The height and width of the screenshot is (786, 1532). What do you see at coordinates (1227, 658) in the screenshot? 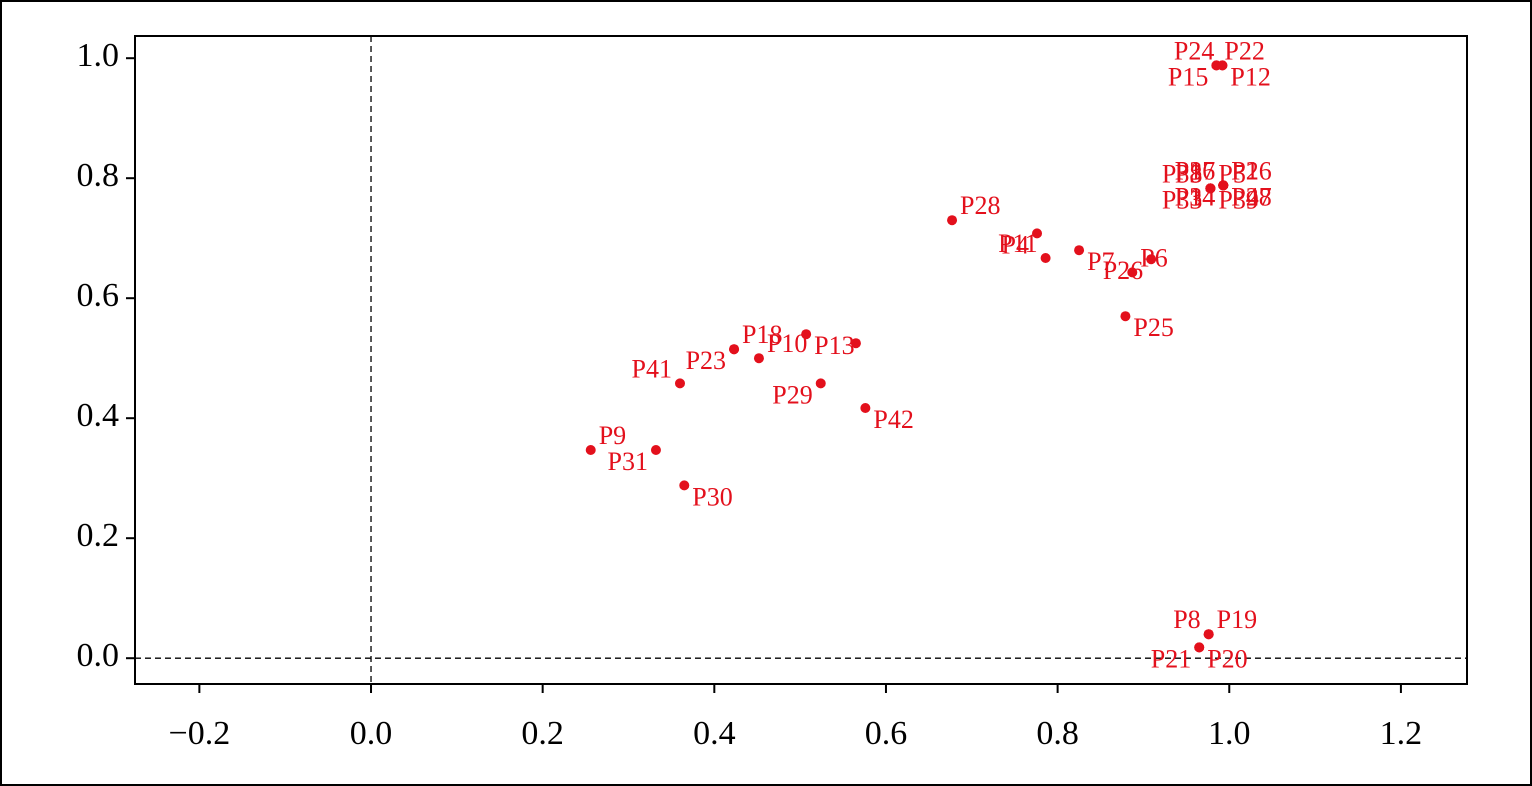
I see `point-label: P20` at bounding box center [1227, 658].